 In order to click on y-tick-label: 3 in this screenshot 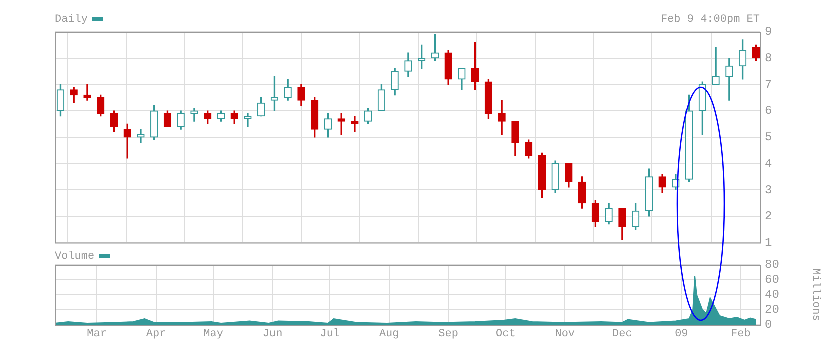, I will do `click(768, 190)`.